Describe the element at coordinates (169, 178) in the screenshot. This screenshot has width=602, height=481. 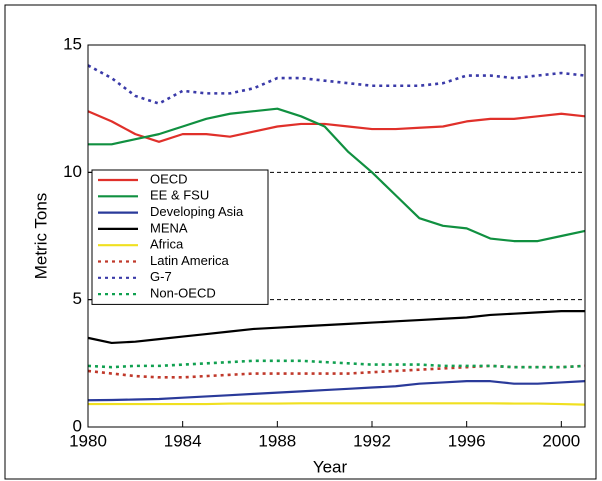
I see `legend-label: OECD` at that location.